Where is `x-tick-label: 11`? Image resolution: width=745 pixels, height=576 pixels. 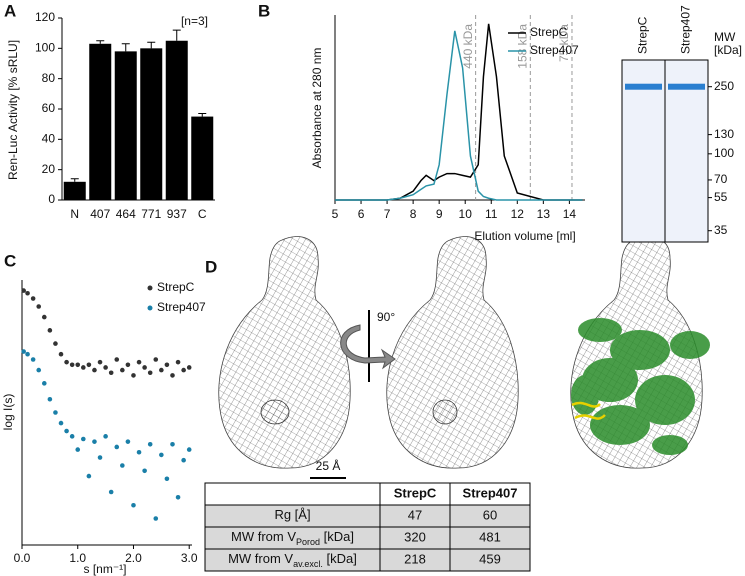
x-tick-label: 11 is located at coordinates (491, 214).